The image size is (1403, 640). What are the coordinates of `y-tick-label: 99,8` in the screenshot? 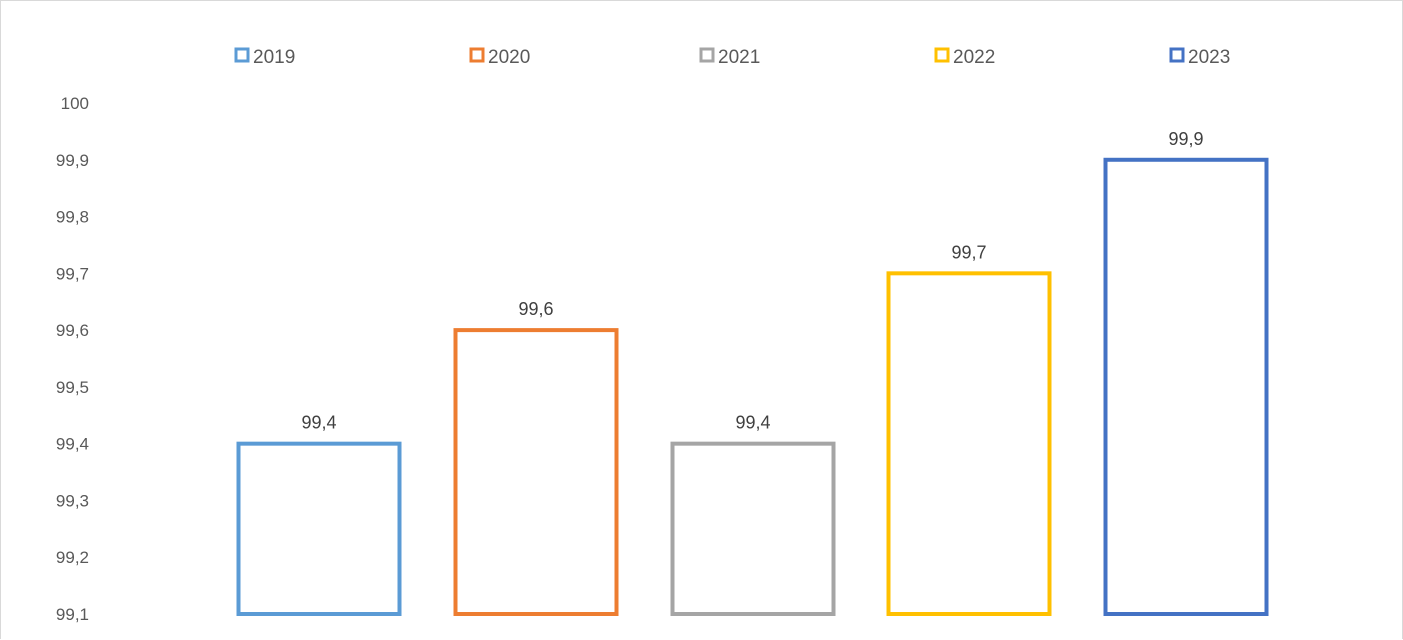 It's located at (72, 217).